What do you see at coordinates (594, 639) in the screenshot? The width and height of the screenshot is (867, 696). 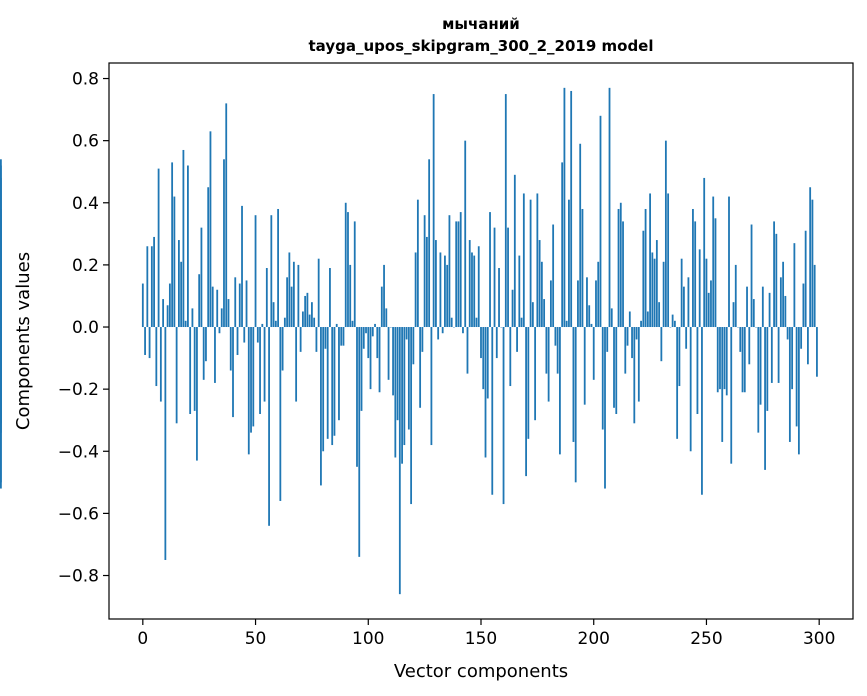 I see `x-tick-label: 200` at bounding box center [594, 639].